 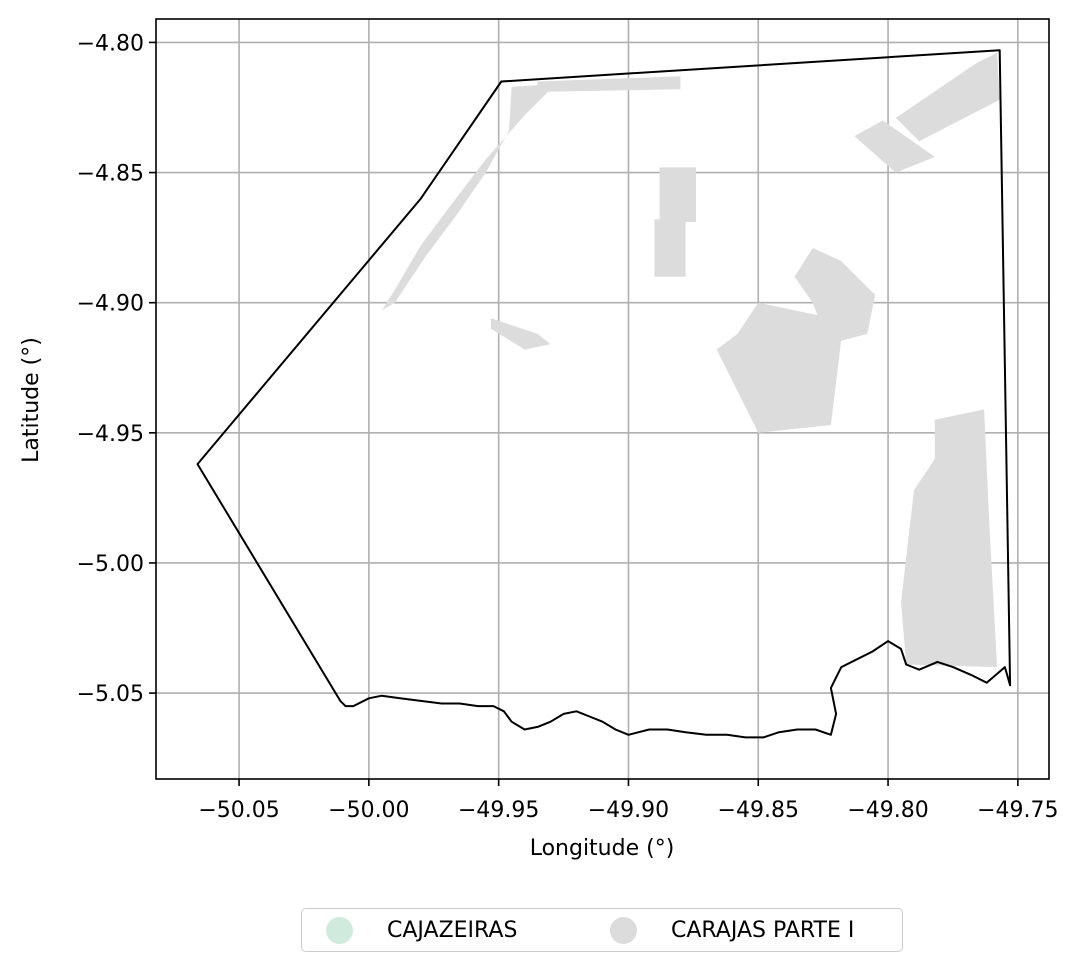 What do you see at coordinates (110, 174) in the screenshot?
I see `y-tick-label: −4.85` at bounding box center [110, 174].